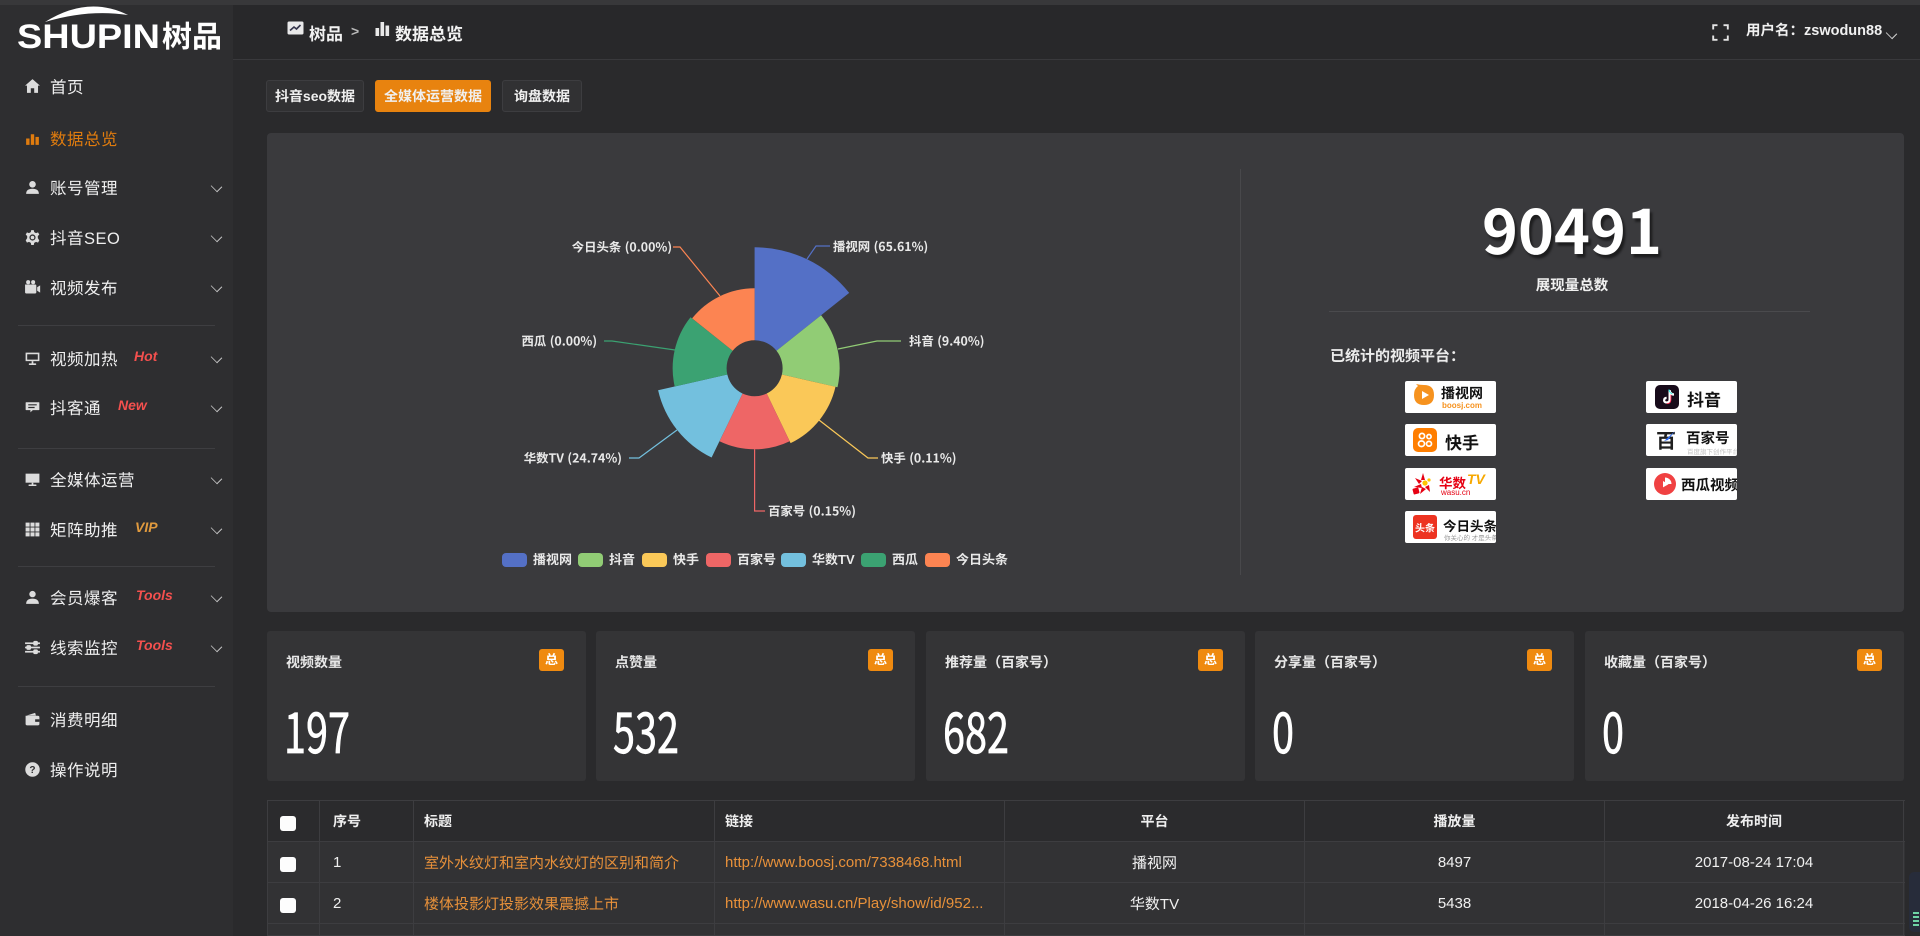 This screenshot has width=1920, height=936. Describe the element at coordinates (918, 458) in the screenshot. I see `svg-text: 快手 (0.11%)` at that location.